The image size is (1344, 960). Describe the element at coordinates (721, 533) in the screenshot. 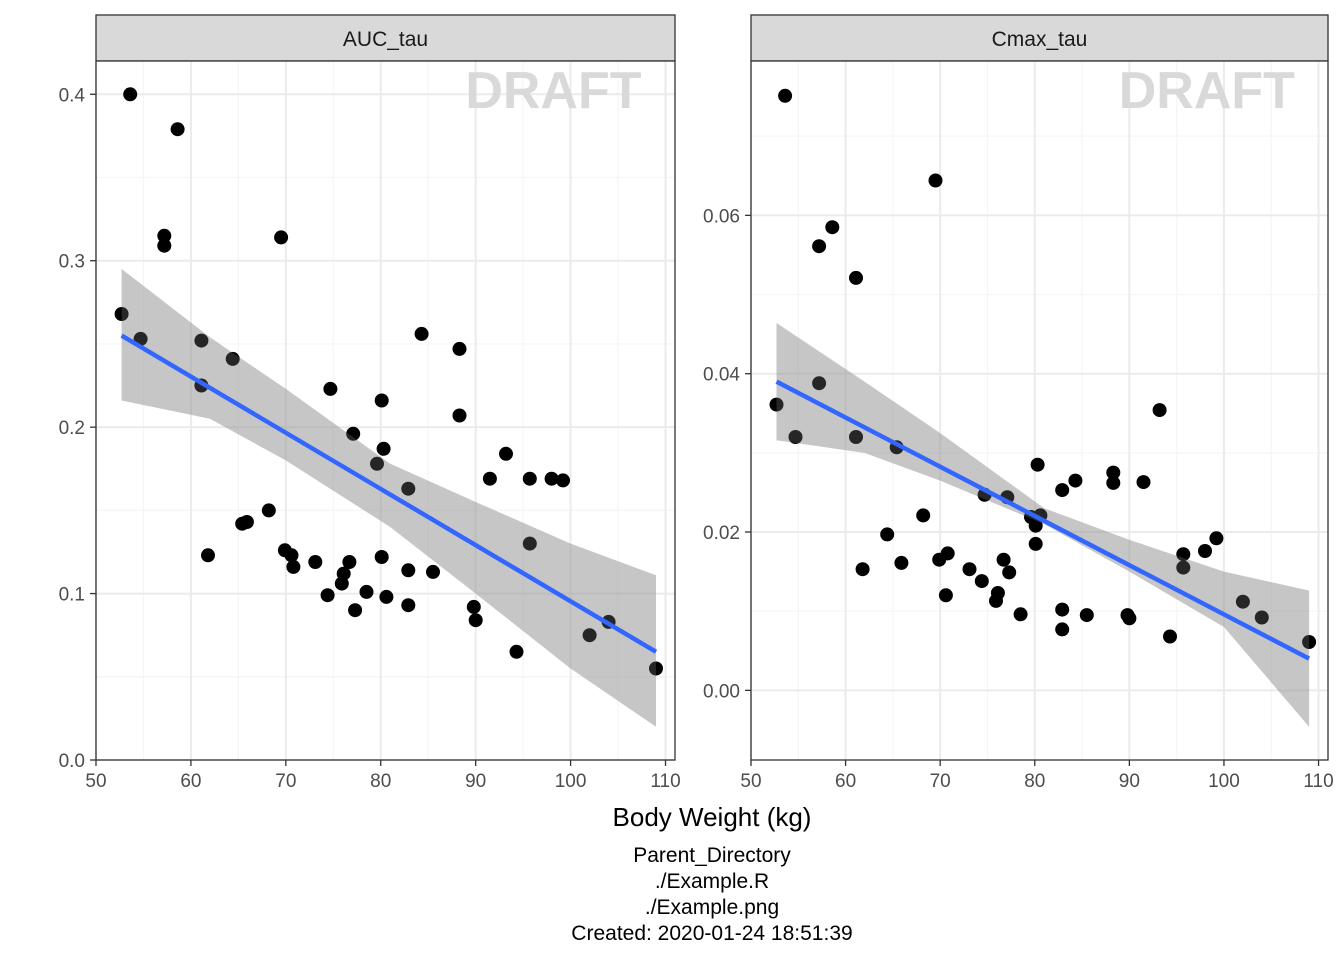

I see `y-tick-label: 0.02` at that location.